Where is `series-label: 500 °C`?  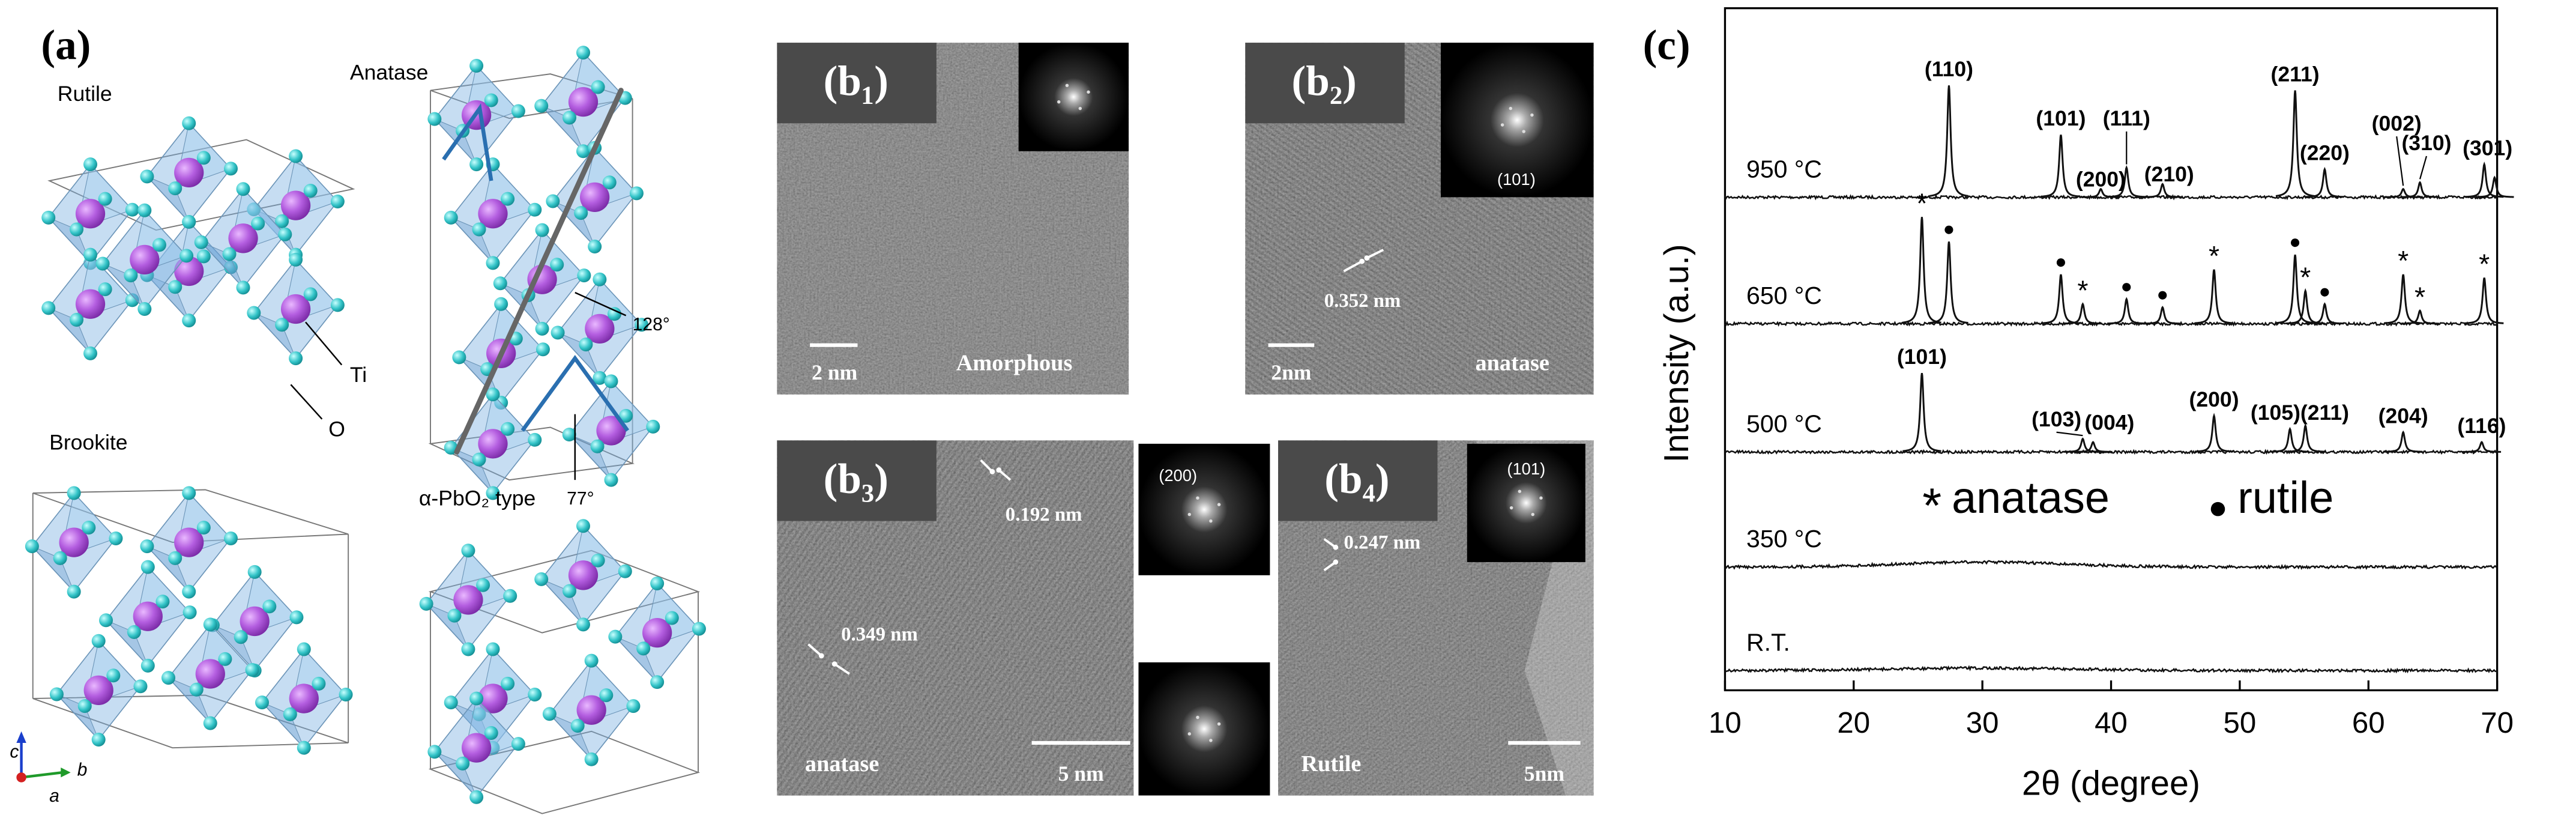
series-label: 500 °C is located at coordinates (1784, 424).